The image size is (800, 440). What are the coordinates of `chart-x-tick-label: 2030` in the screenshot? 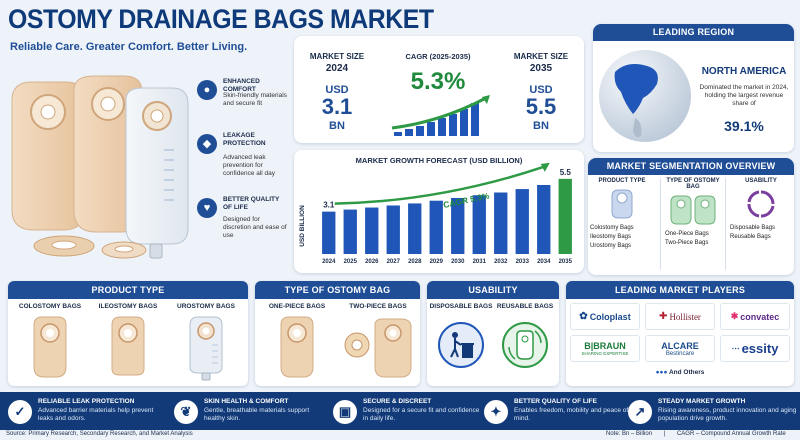 It's located at (458, 262).